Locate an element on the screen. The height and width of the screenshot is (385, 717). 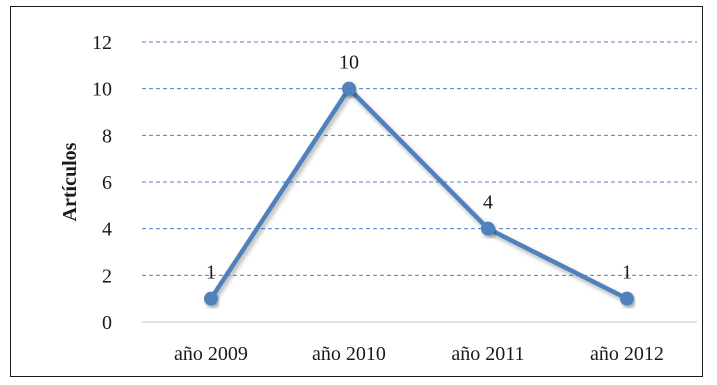
y-tick-label: 0 is located at coordinates (107, 323).